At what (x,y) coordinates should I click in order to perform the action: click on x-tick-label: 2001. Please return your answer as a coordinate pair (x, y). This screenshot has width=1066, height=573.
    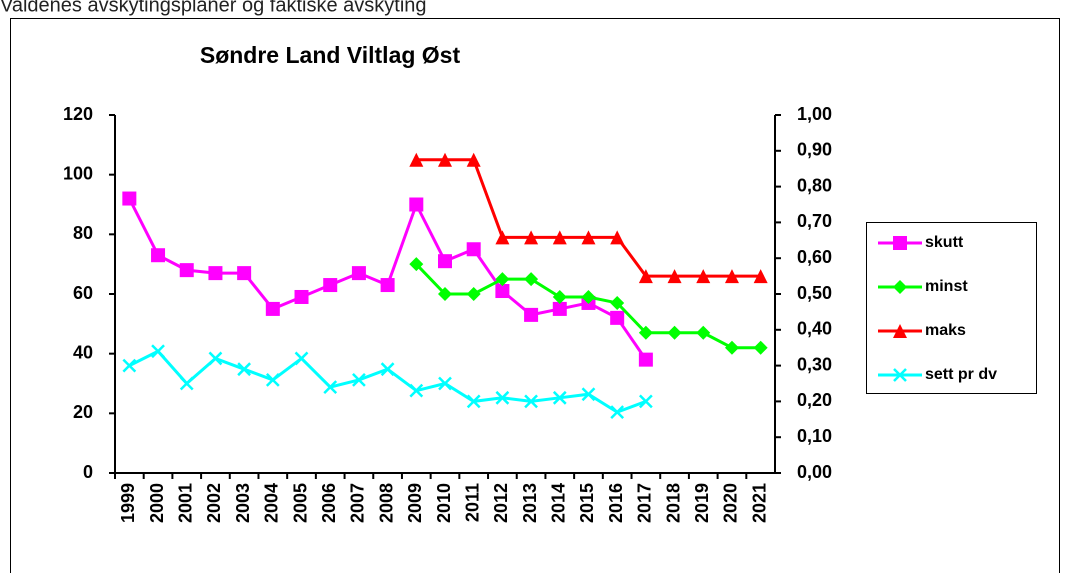
    Looking at the image, I should click on (185, 503).